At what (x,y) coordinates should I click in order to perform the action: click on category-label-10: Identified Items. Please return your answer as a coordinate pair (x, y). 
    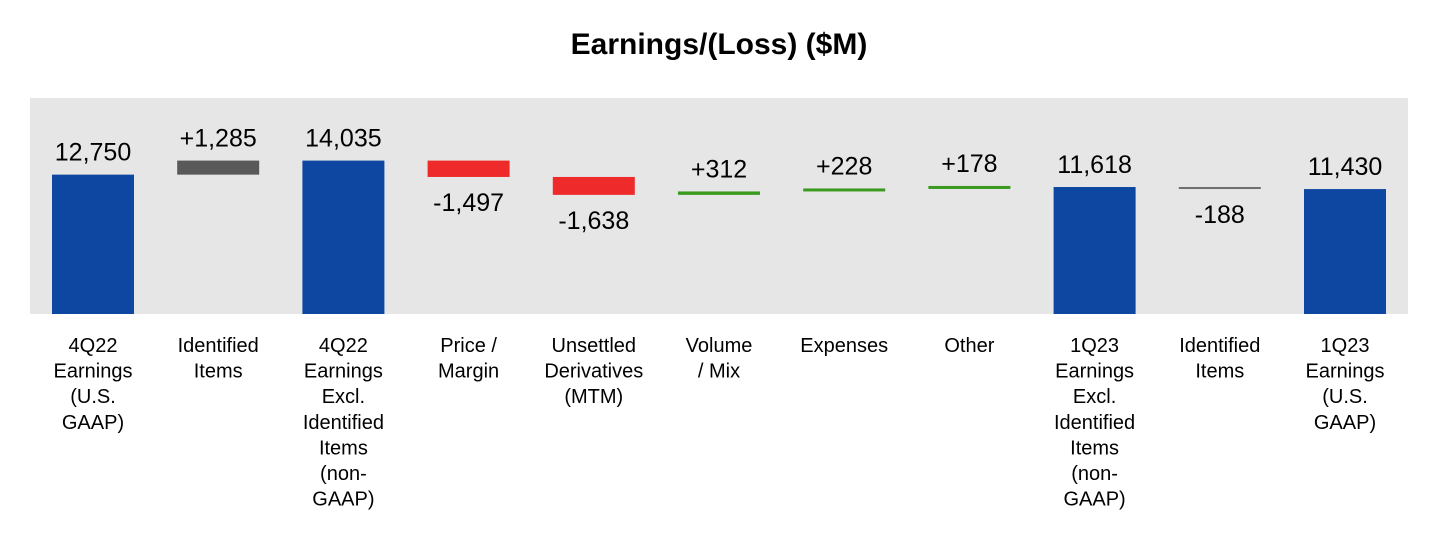
    Looking at the image, I should click on (1219, 359).